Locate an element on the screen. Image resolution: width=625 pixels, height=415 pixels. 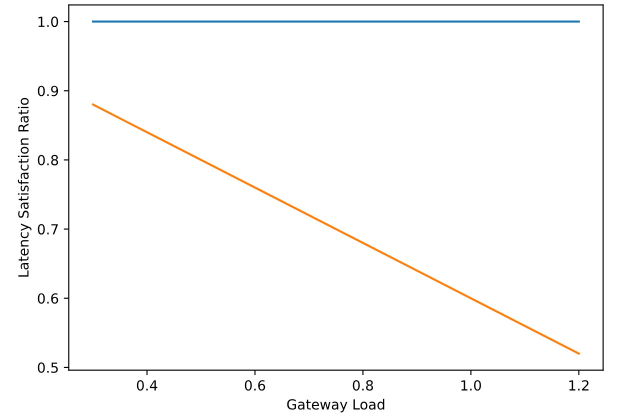
x-tick-label: 0.8 is located at coordinates (363, 385).